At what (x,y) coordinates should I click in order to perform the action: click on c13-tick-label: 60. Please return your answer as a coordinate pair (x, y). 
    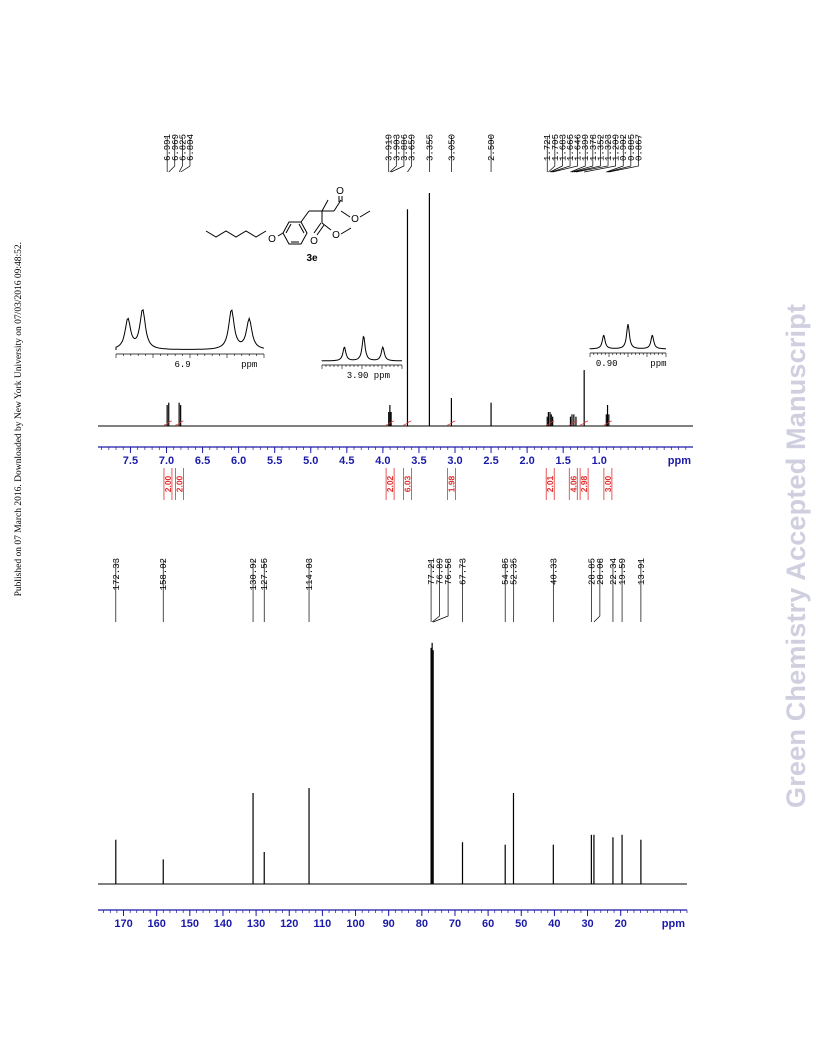
    Looking at the image, I should click on (488, 924).